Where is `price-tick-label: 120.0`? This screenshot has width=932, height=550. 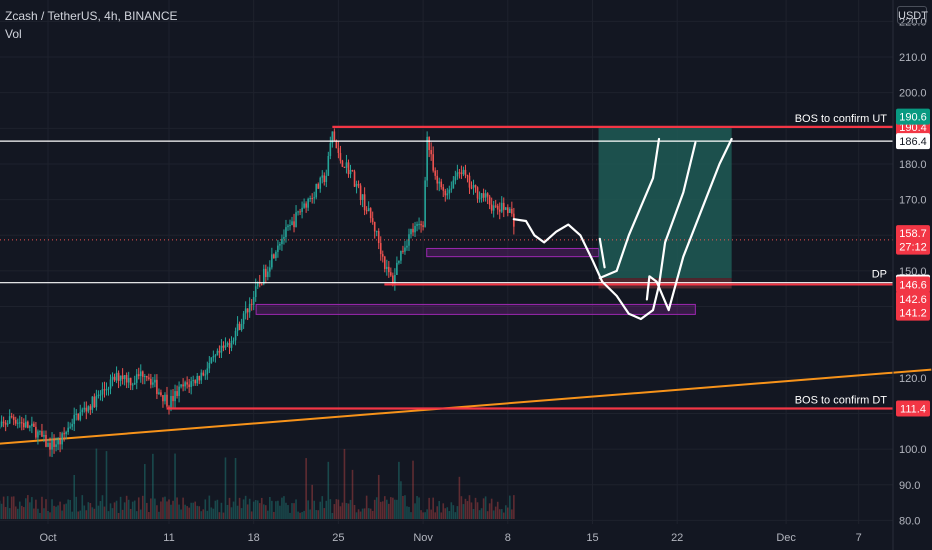
price-tick-label: 120.0 is located at coordinates (913, 379).